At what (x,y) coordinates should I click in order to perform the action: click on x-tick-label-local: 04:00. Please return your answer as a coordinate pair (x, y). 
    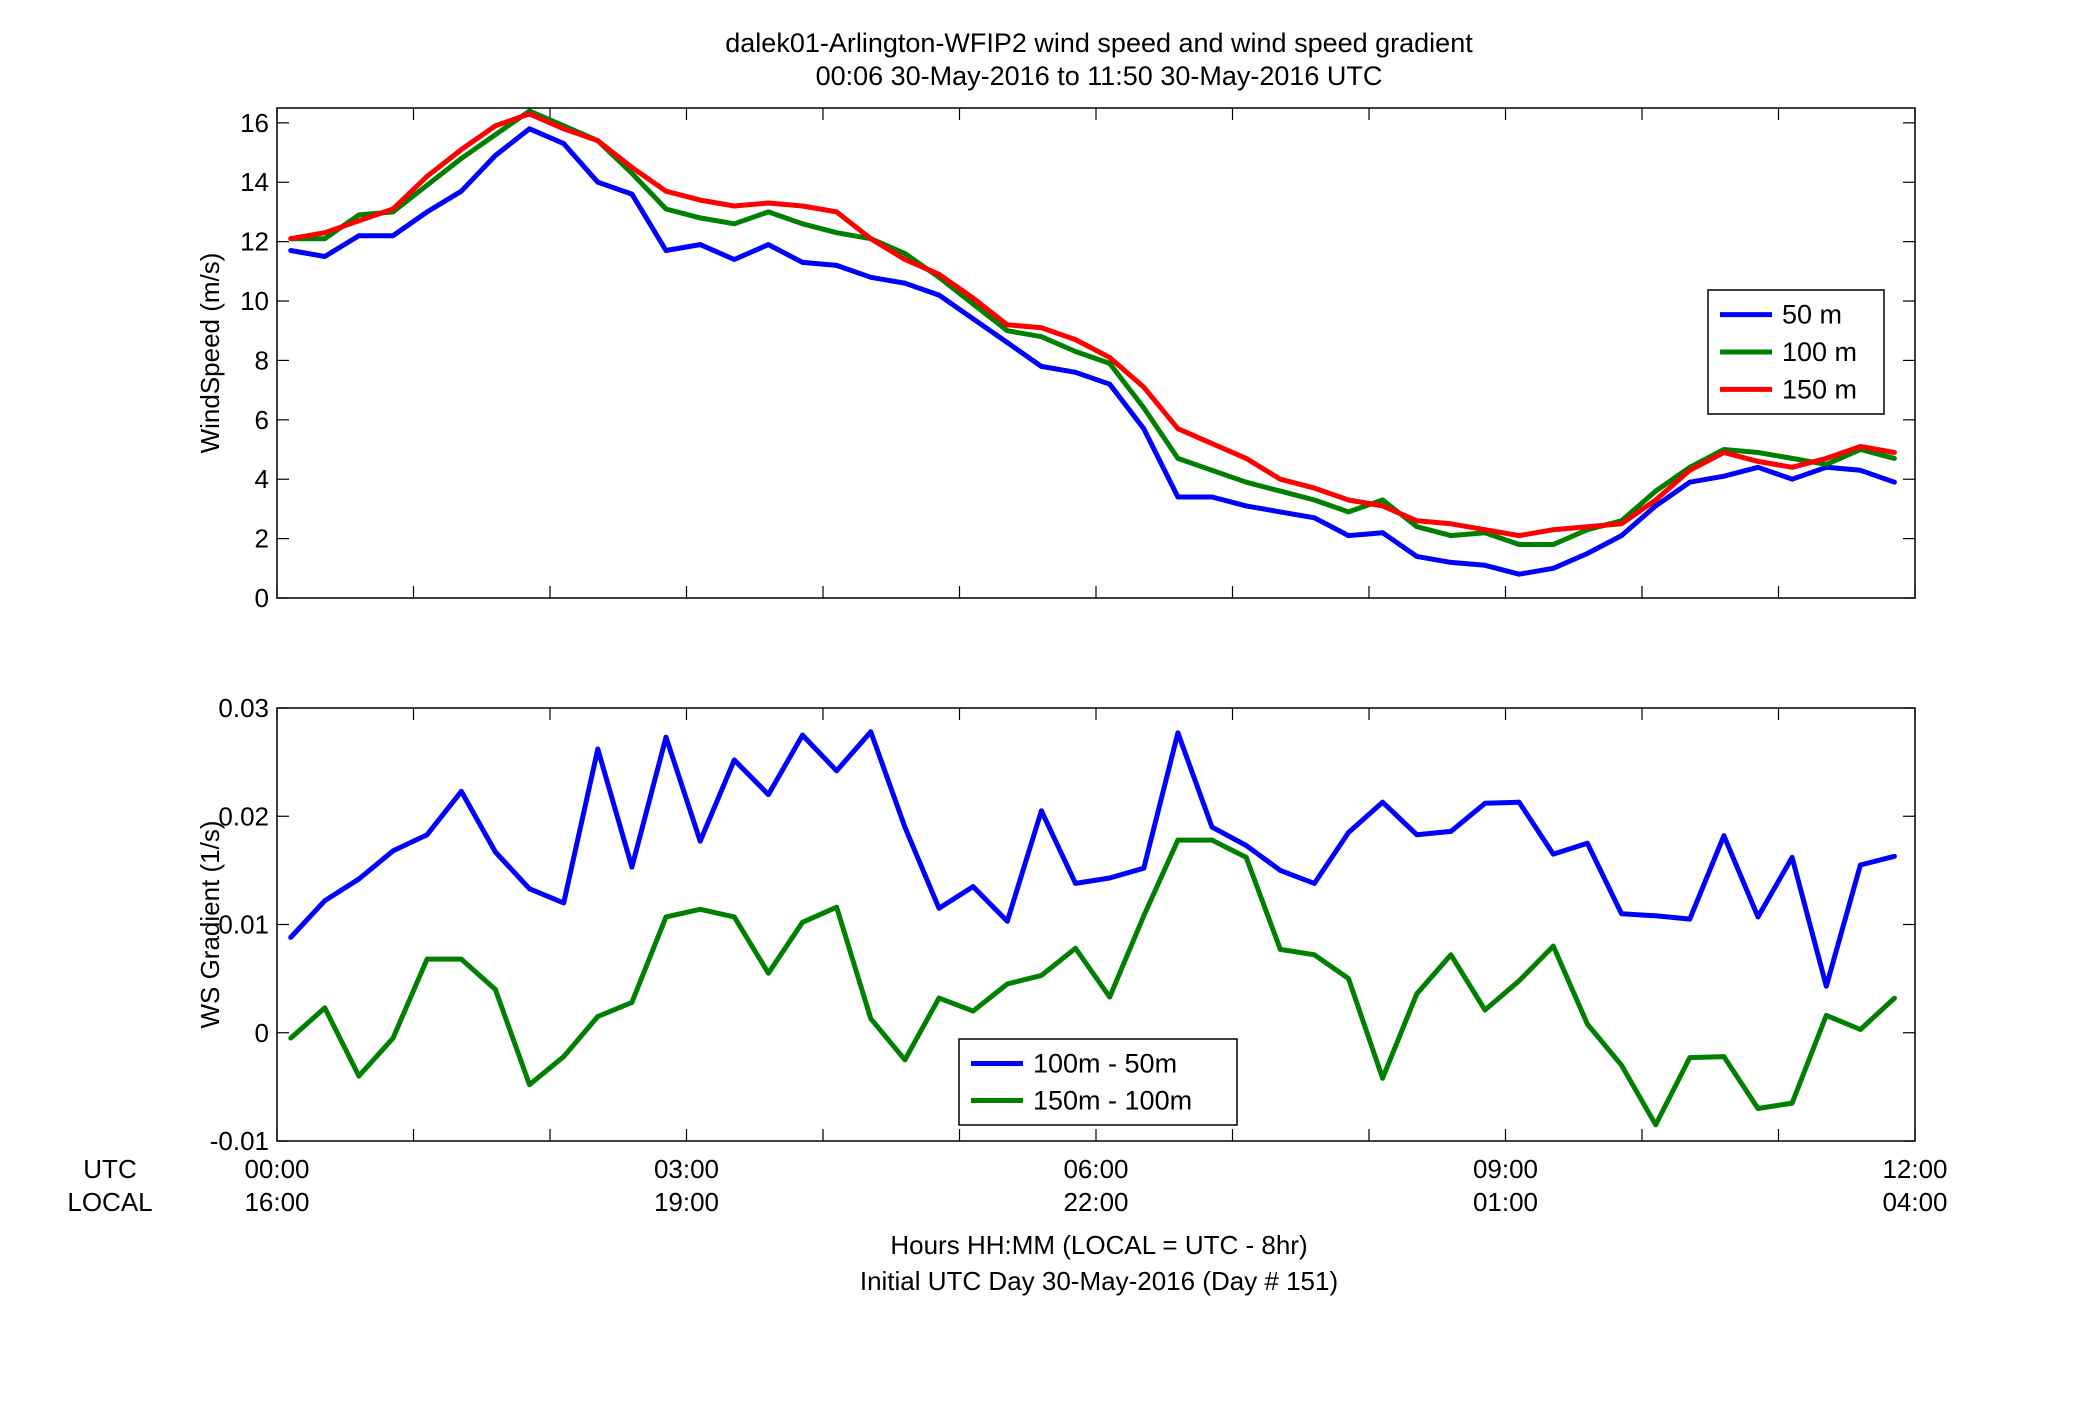
    Looking at the image, I should click on (1914, 1202).